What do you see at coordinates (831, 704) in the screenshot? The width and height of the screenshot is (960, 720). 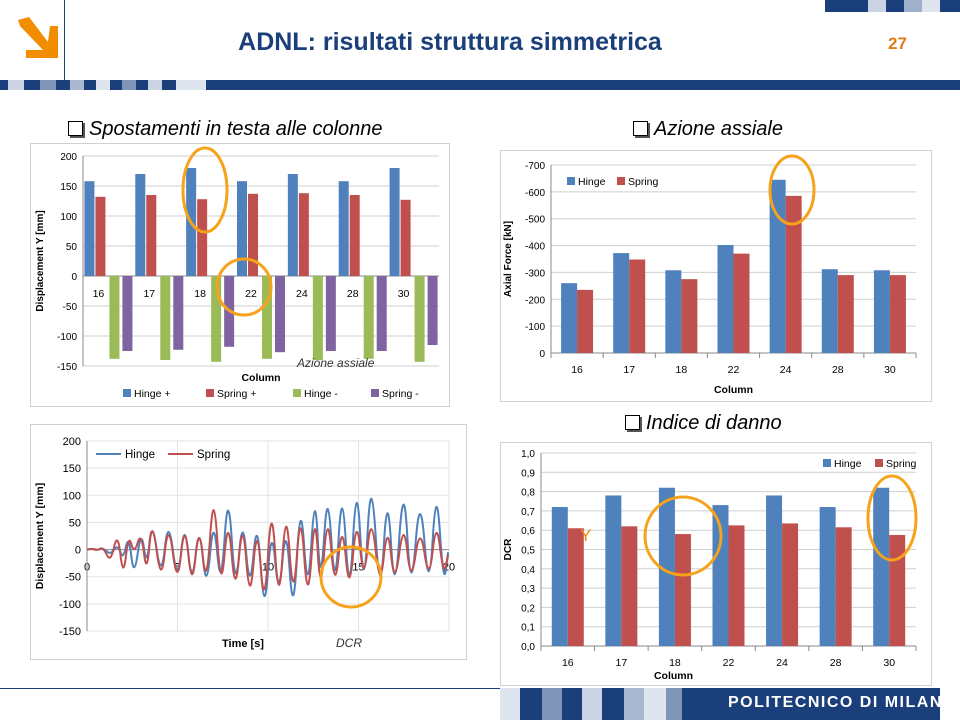 I see `footer-bar` at bounding box center [831, 704].